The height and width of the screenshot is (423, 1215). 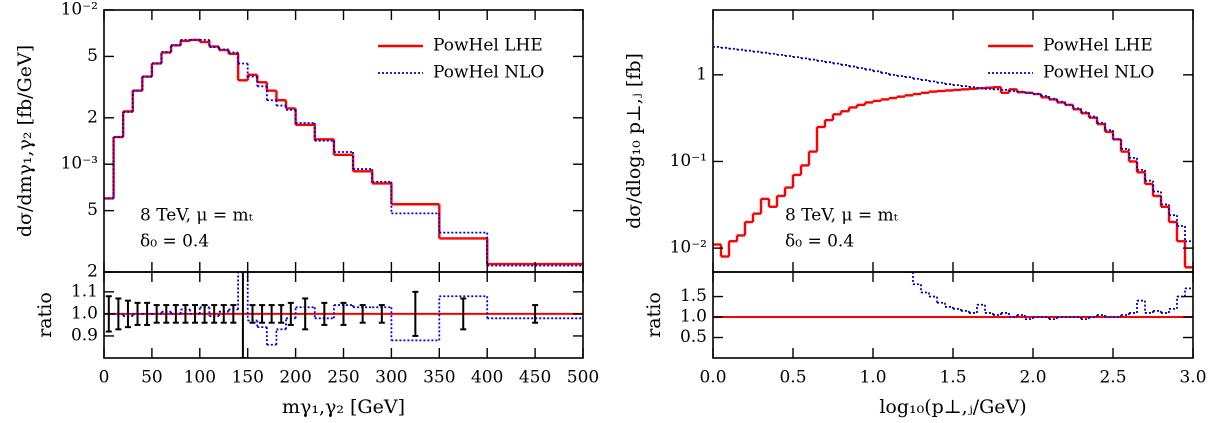 What do you see at coordinates (79, 164) in the screenshot?
I see `y-tick-label: 10⁻³` at bounding box center [79, 164].